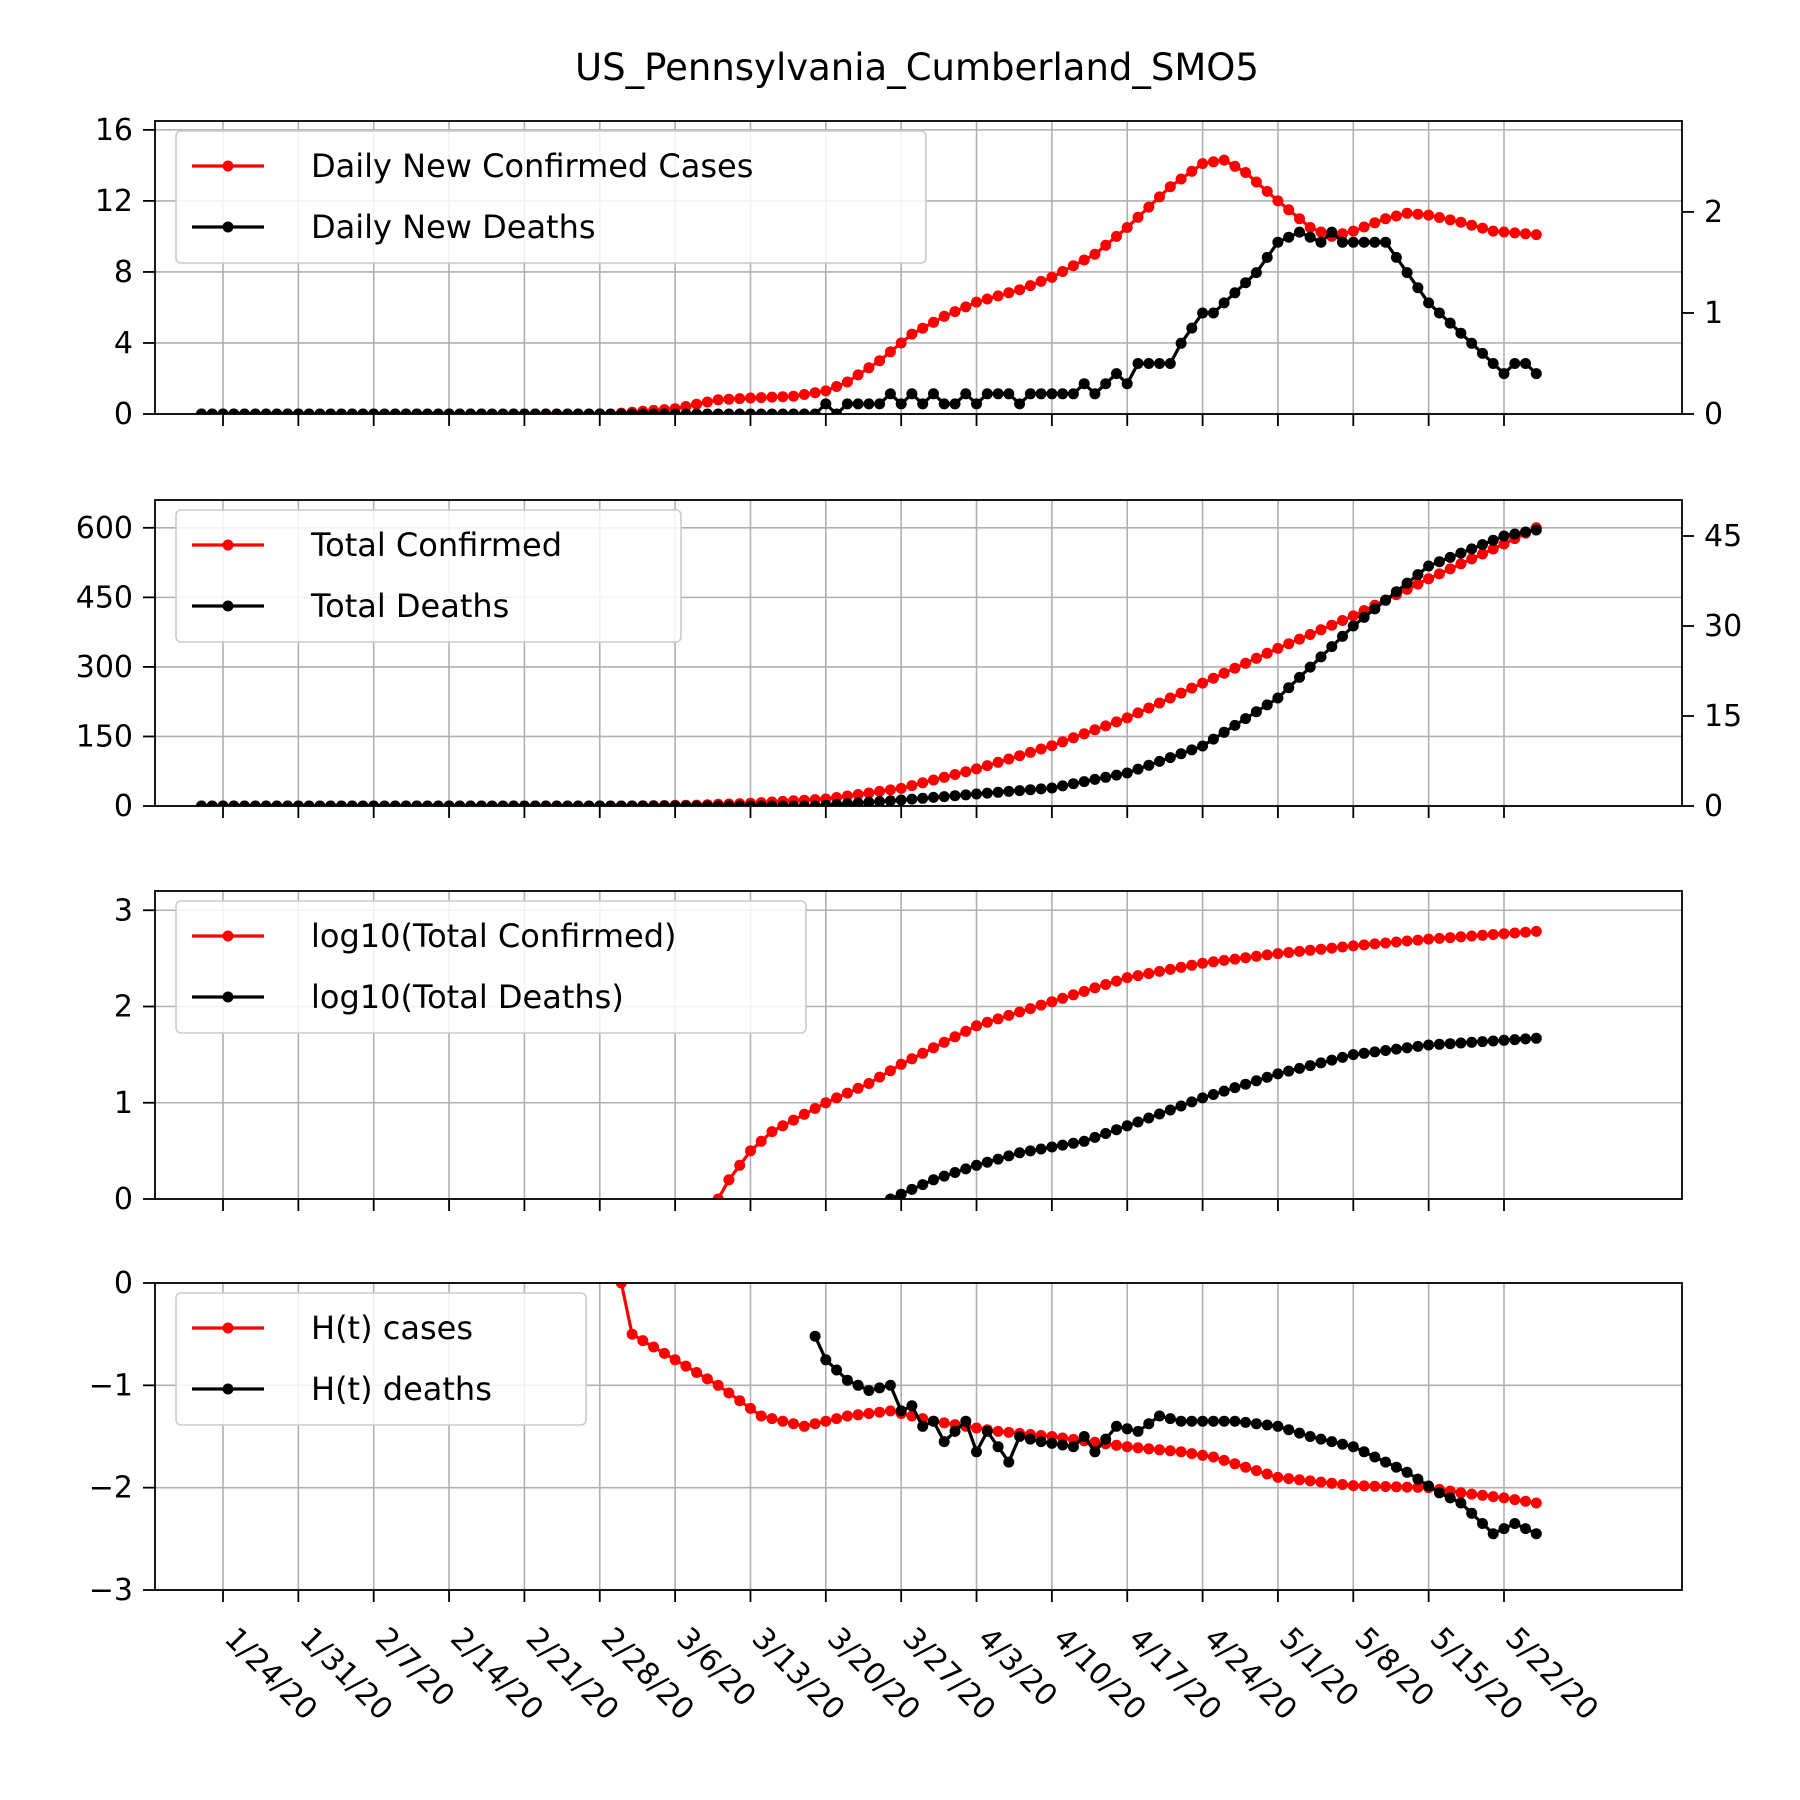 The image size is (1800, 1800). I want to click on chart-title: US_Pennsylvania_Cumberland_SMO5, so click(917, 67).